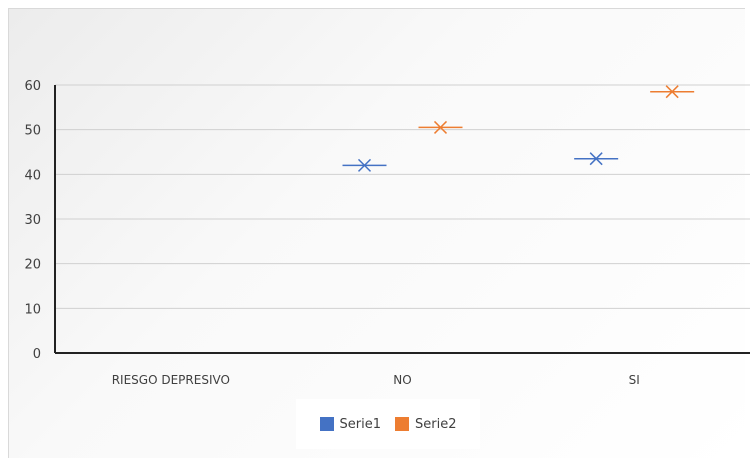 The height and width of the screenshot is (458, 753). What do you see at coordinates (436, 424) in the screenshot?
I see `legend-label-serie2: Serie2` at bounding box center [436, 424].